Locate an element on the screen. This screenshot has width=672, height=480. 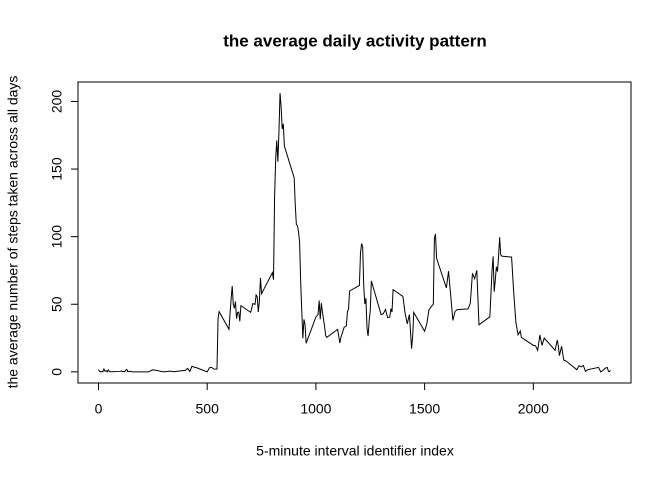
x-tick-label: 1000 is located at coordinates (315, 409).